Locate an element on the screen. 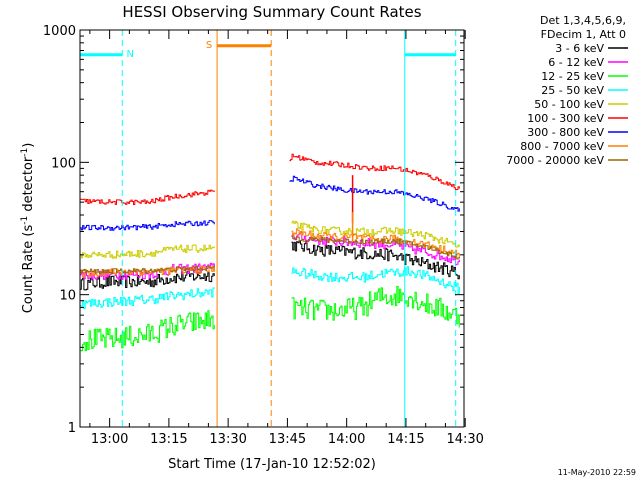 The width and height of the screenshot is (640, 480). legend-label-7: 800 - 7000 keV is located at coordinates (562, 146).